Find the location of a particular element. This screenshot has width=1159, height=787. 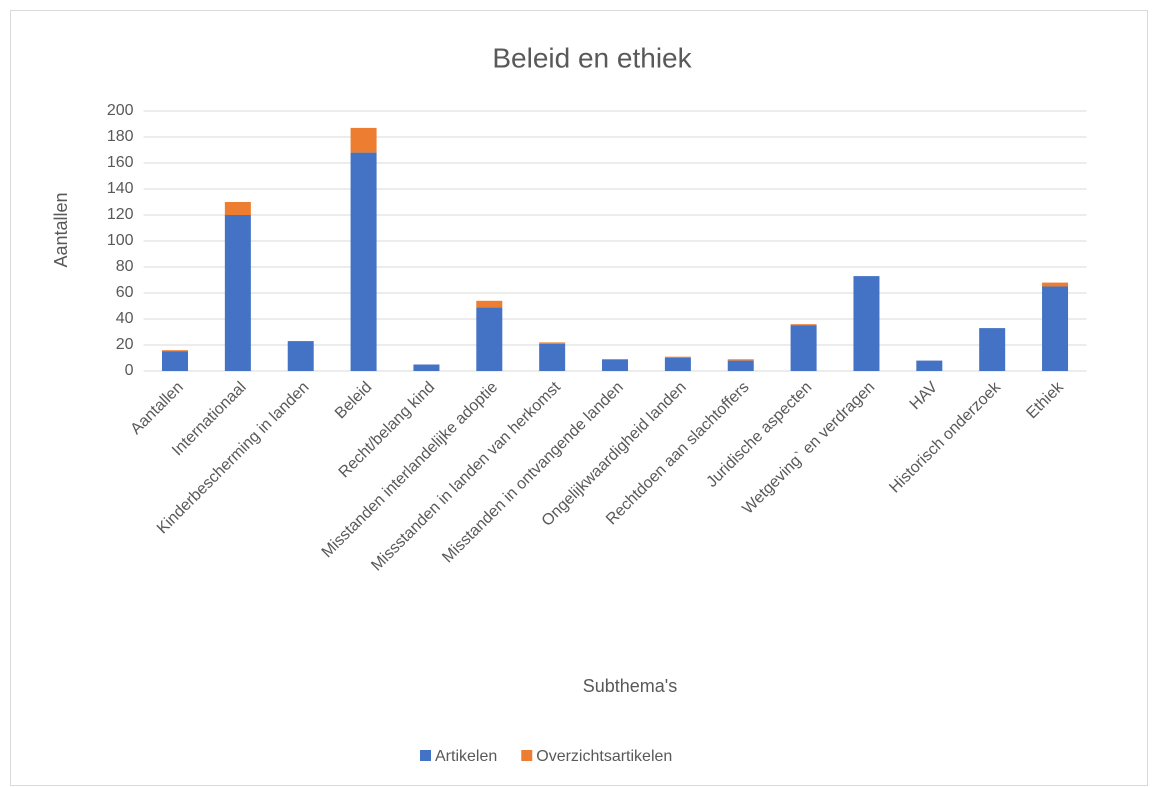

y-tick-label: 100 is located at coordinates (120, 240).